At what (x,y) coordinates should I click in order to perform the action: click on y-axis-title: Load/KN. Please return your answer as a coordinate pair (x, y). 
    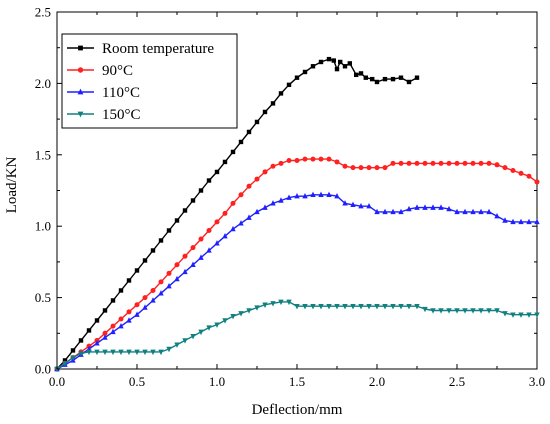
    Looking at the image, I should click on (12, 185).